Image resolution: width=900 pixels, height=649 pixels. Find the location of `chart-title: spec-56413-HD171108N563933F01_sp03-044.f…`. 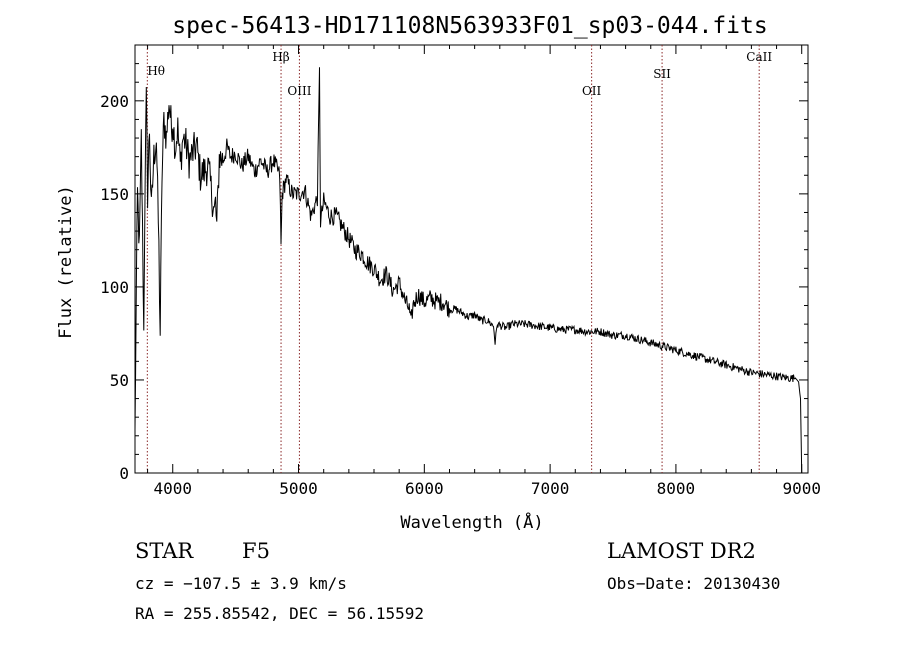

chart-title: spec-56413-HD171108N563933F01_sp03-044.f… is located at coordinates (469, 26).